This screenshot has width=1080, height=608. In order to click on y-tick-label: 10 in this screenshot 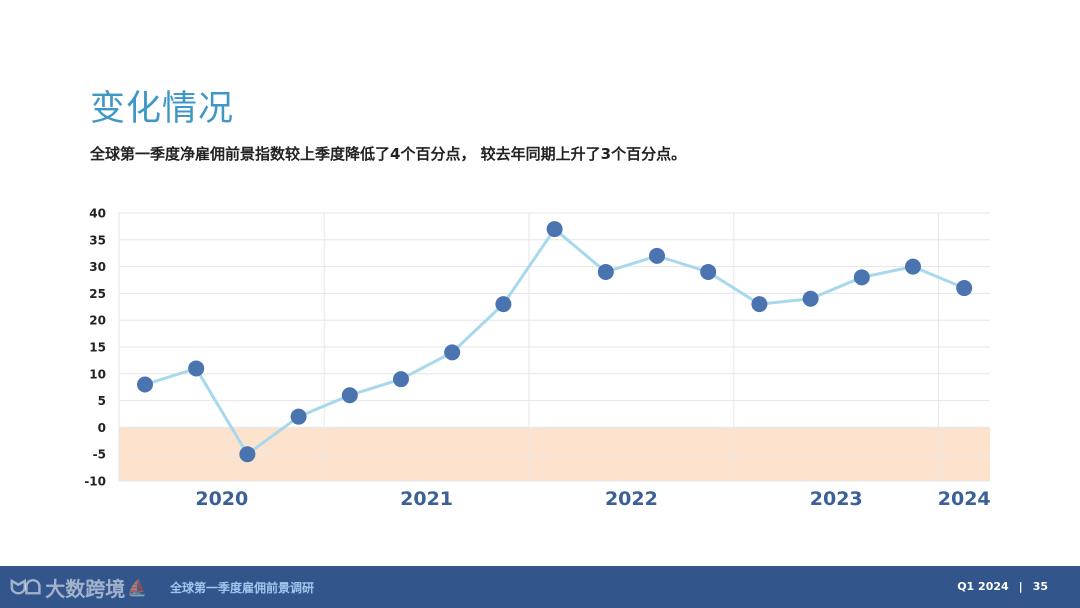, I will do `click(97, 374)`.